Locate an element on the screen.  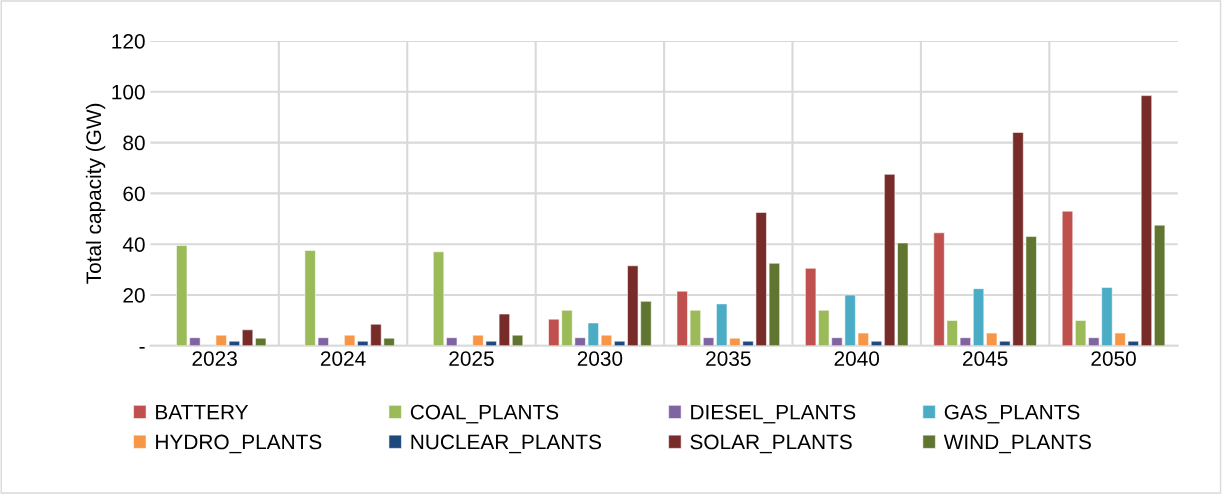
x-tick-label: 2023 is located at coordinates (214, 358).